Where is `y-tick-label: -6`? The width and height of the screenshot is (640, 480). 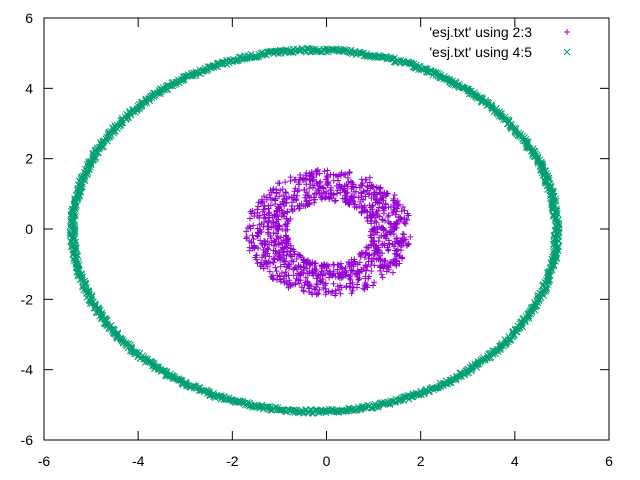
y-tick-label: -6 is located at coordinates (27, 440).